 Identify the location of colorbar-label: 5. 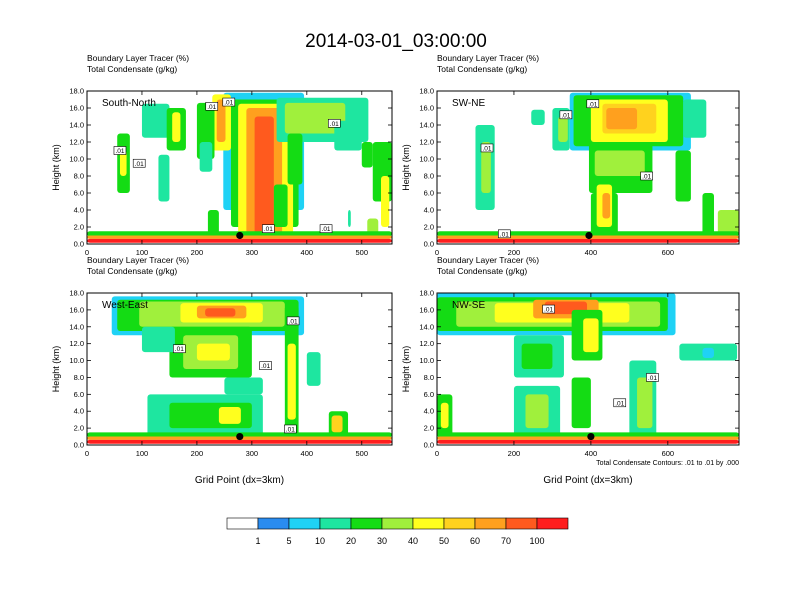
(288, 541).